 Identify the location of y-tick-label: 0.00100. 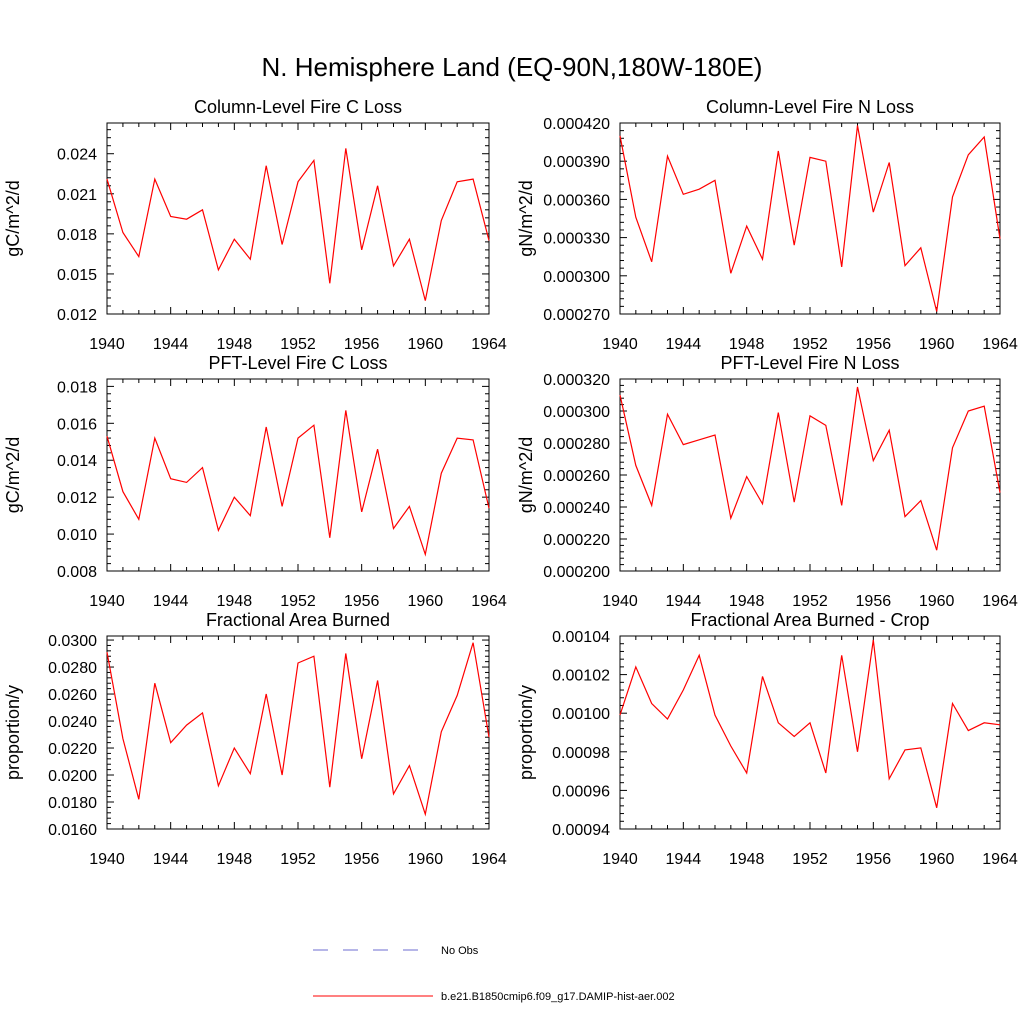
(581, 714).